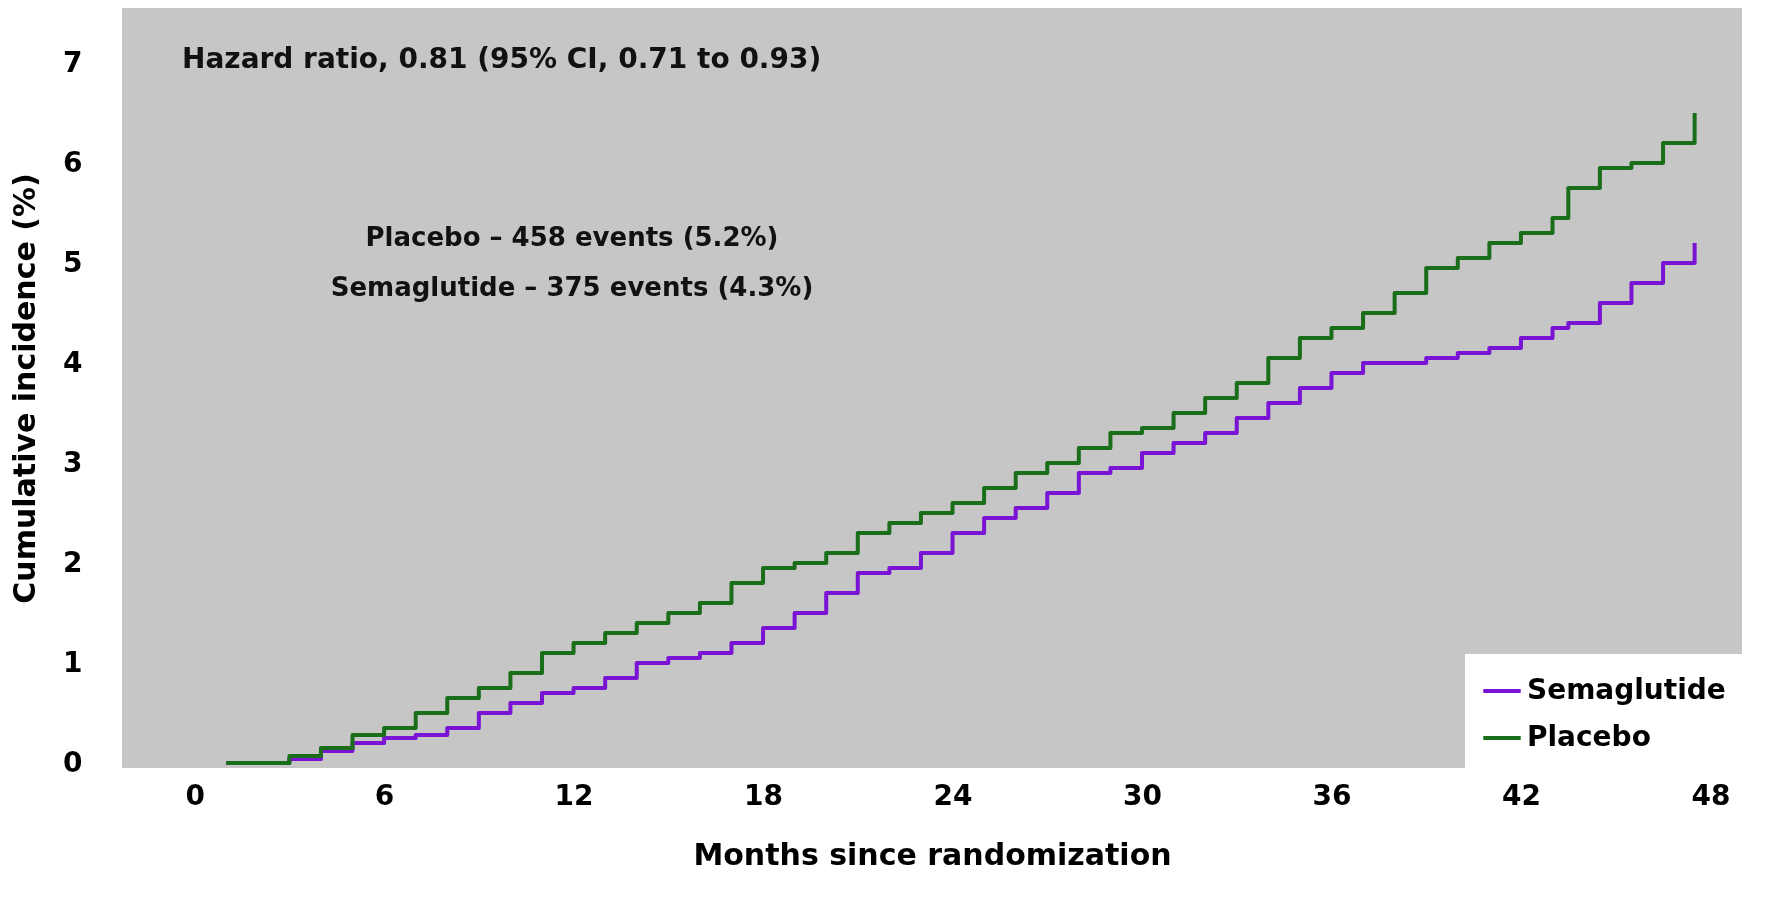 The width and height of the screenshot is (1788, 915). Describe the element at coordinates (73, 762) in the screenshot. I see `y-tick-label: 0` at that location.